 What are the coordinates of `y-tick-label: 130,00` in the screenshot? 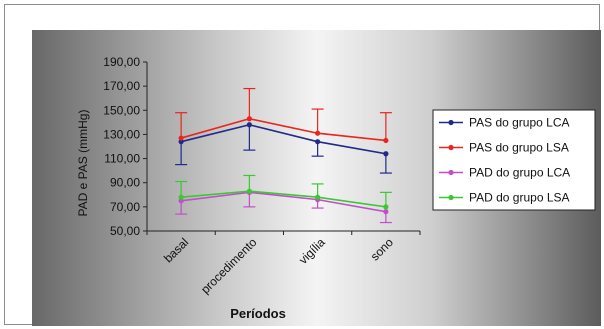 It's located at (121, 134).